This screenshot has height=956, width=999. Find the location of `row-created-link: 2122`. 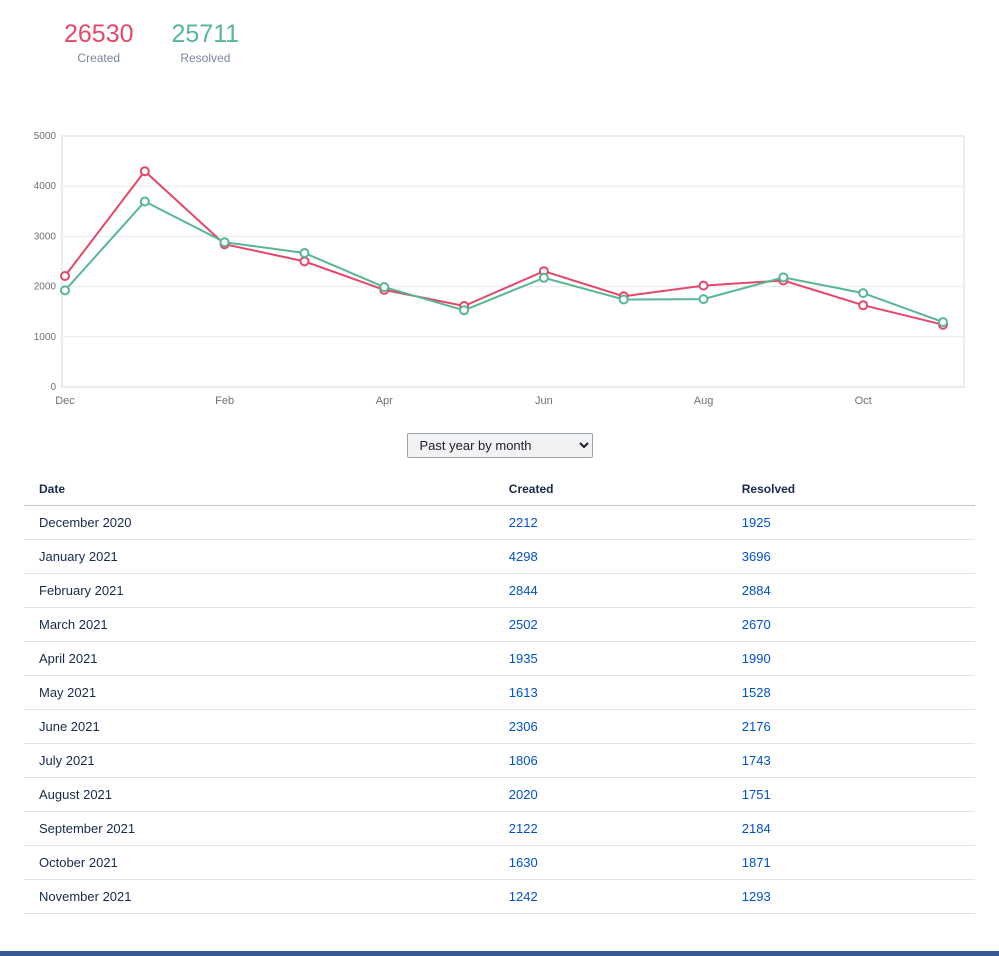

row-created-link: 2122 is located at coordinates (523, 828).